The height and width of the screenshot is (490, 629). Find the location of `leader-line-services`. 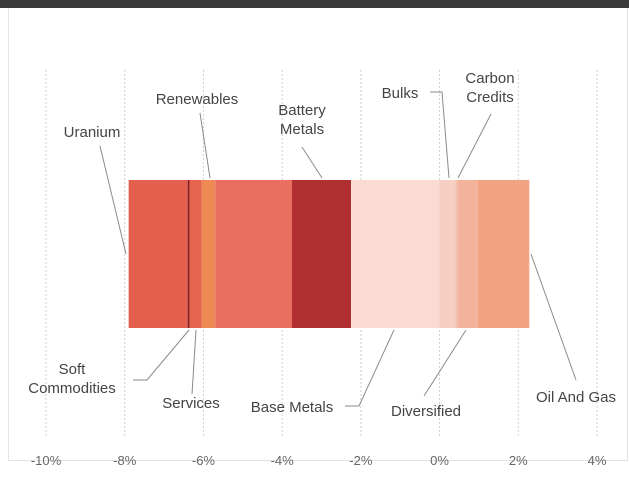

leader-line-services is located at coordinates (194, 362).